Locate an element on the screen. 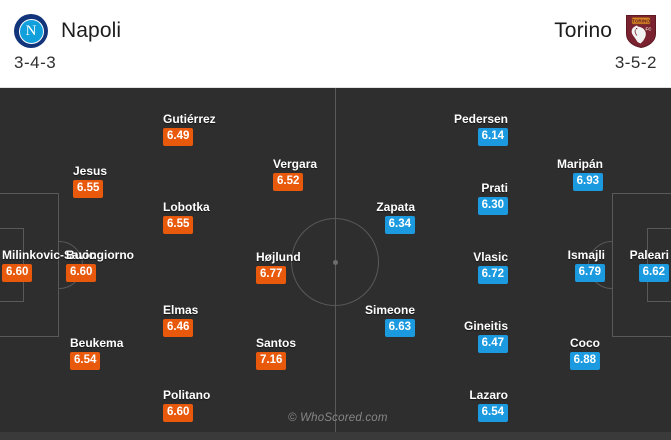 This screenshot has width=671, height=440. player-name: Elmas is located at coordinates (181, 310).